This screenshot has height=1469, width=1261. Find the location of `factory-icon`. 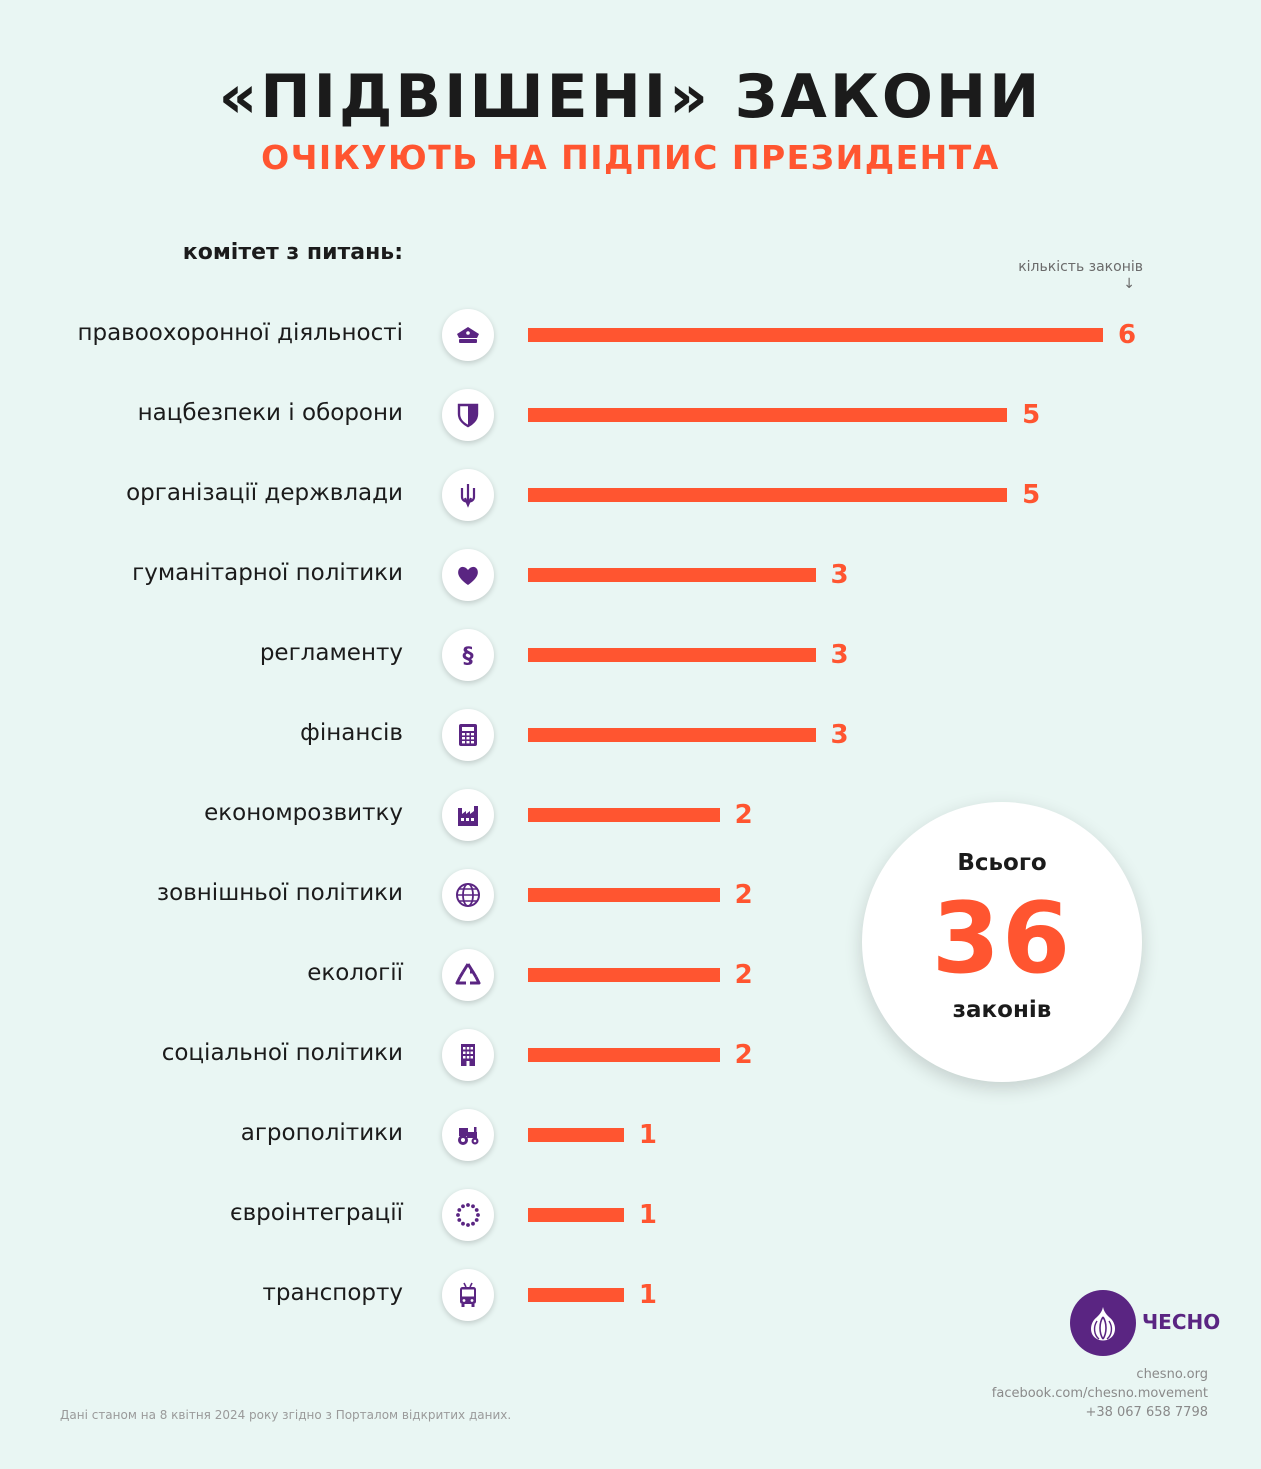

factory-icon is located at coordinates (468, 815).